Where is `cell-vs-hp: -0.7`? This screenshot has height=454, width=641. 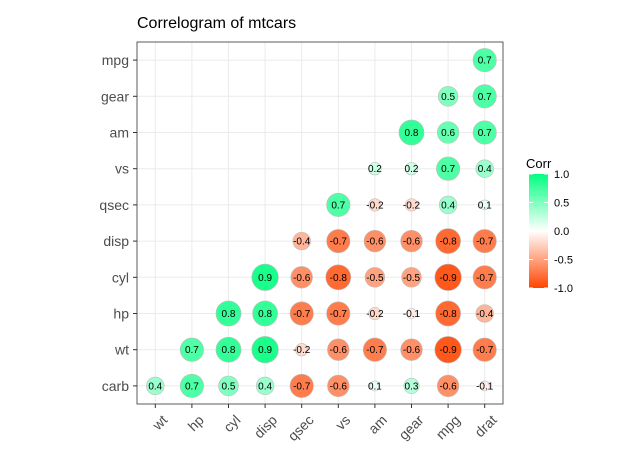
cell-vs-hp: -0.7 is located at coordinates (338, 313).